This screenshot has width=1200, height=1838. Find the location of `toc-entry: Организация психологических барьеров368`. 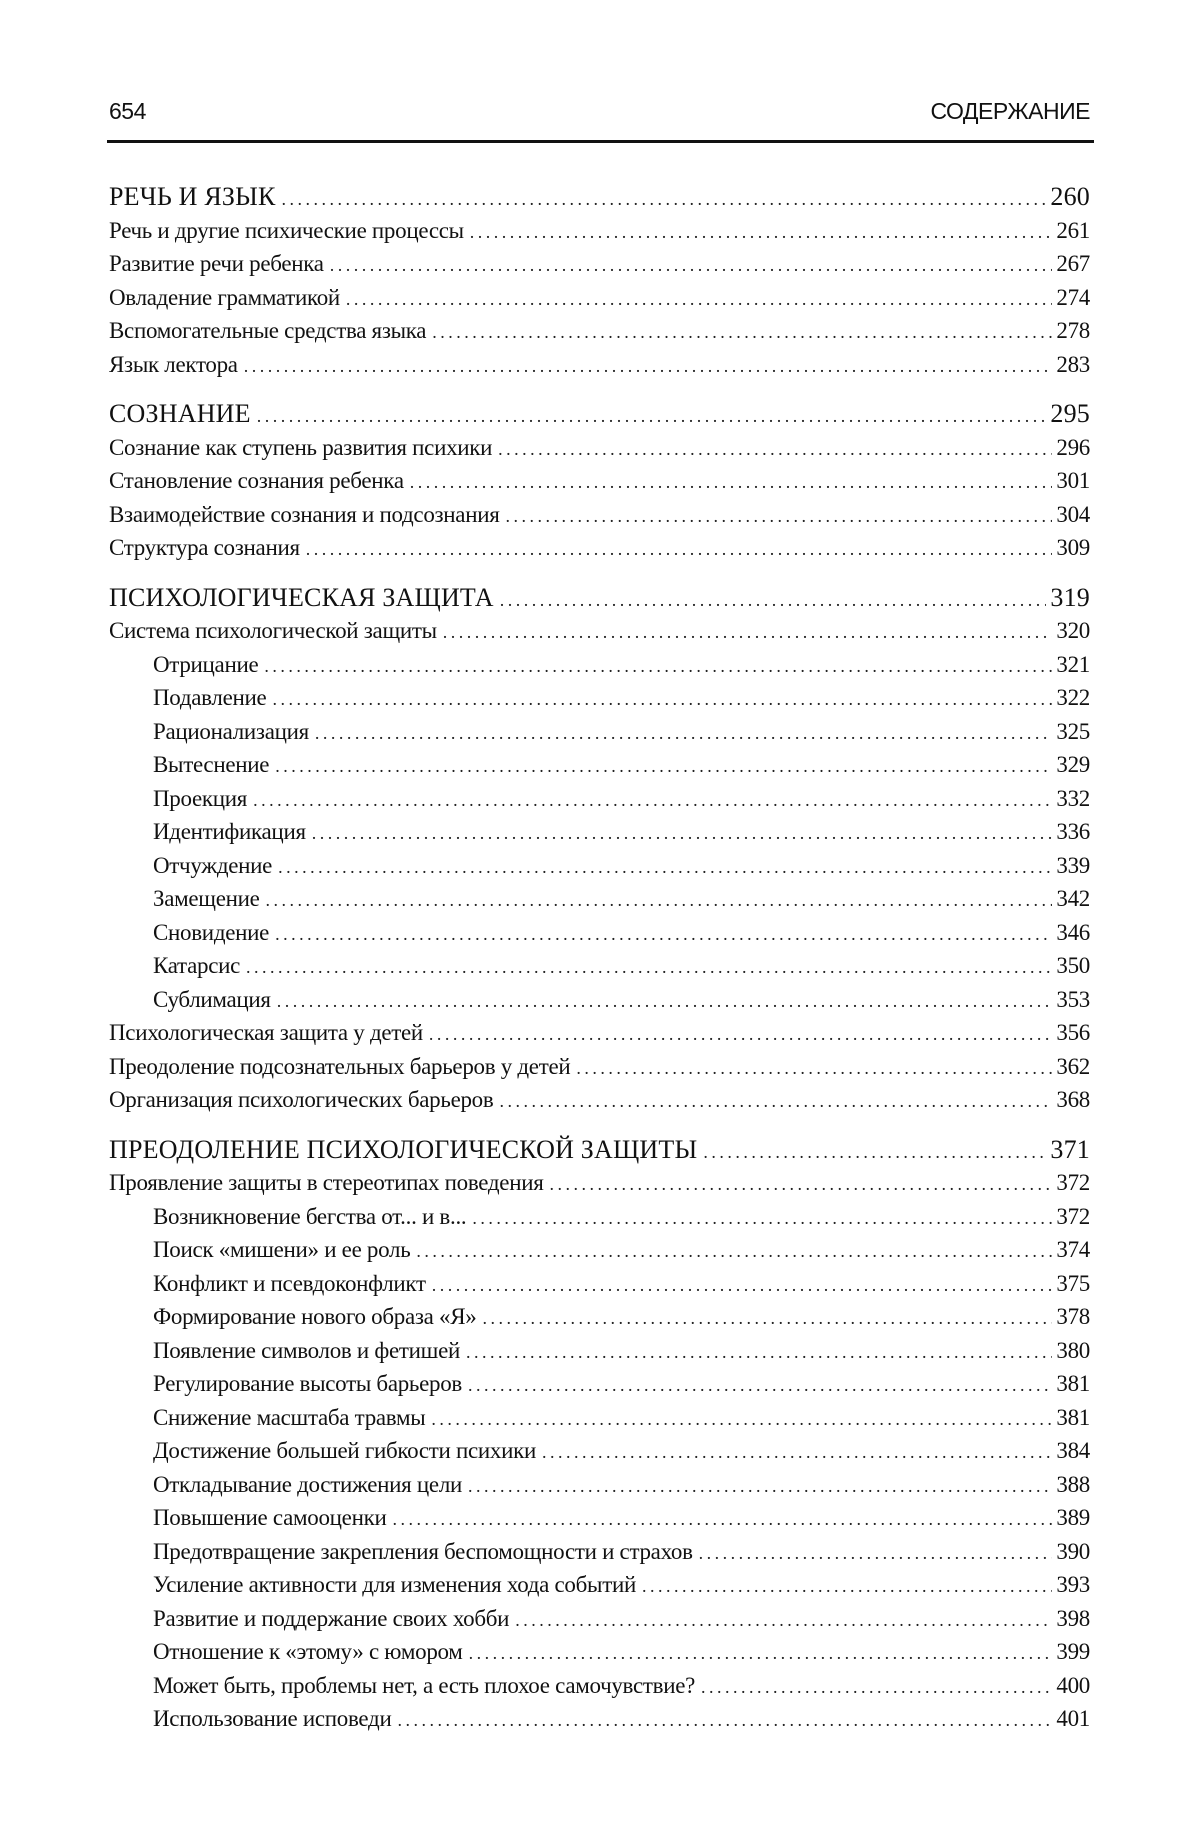

toc-entry: Организация психологических барьеров368 is located at coordinates (599, 1100).